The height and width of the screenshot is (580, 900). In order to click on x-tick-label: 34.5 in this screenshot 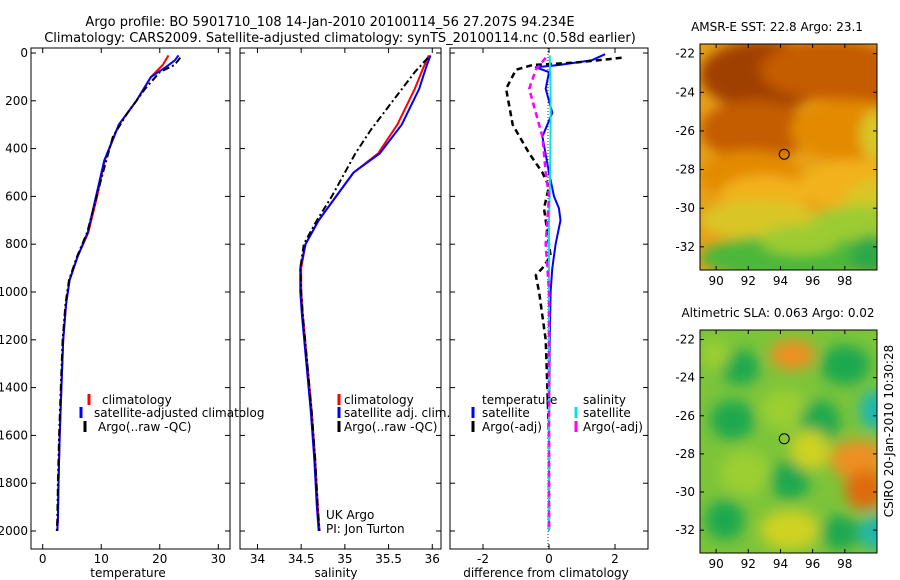, I will do `click(301, 559)`.